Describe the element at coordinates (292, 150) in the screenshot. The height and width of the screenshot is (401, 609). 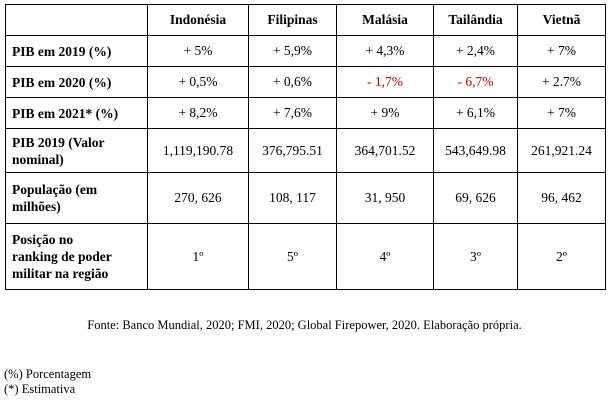
I see `table-cell: 376,795.51` at that location.